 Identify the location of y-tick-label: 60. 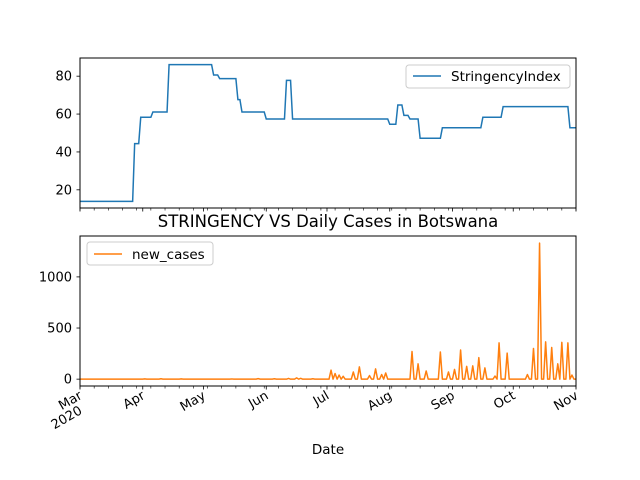
(63, 115).